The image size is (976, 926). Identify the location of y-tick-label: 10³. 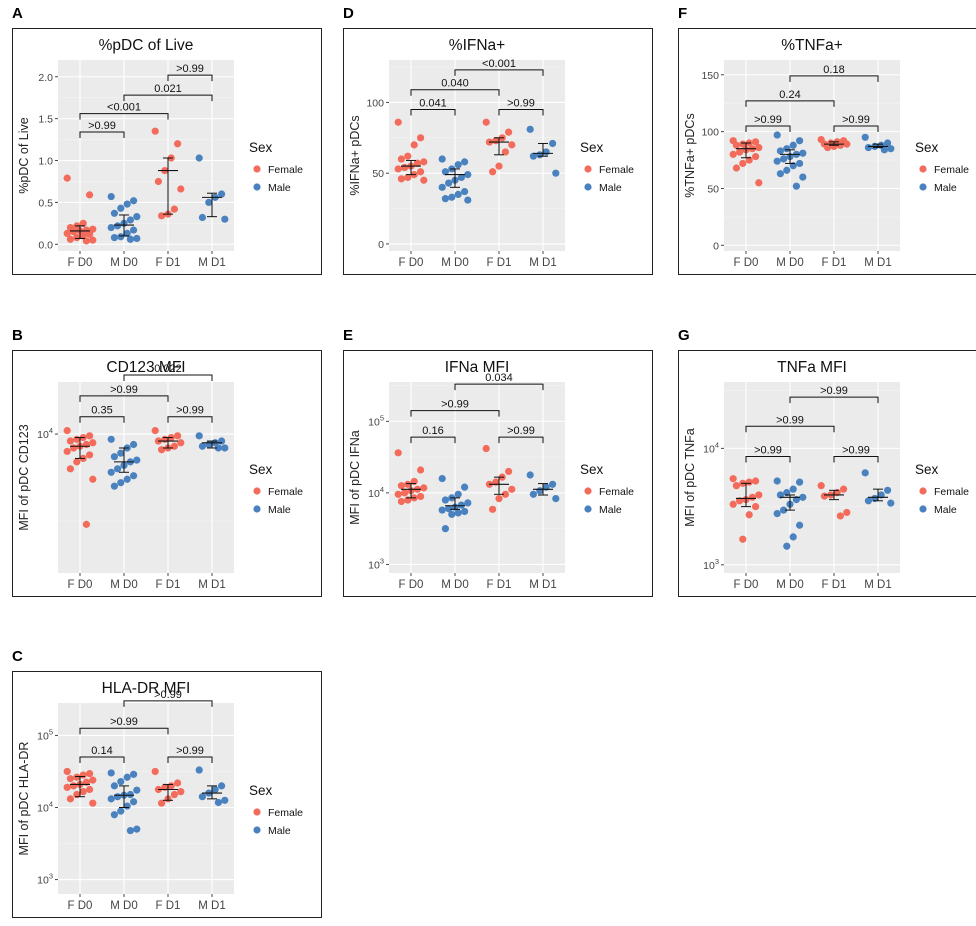
(711, 564).